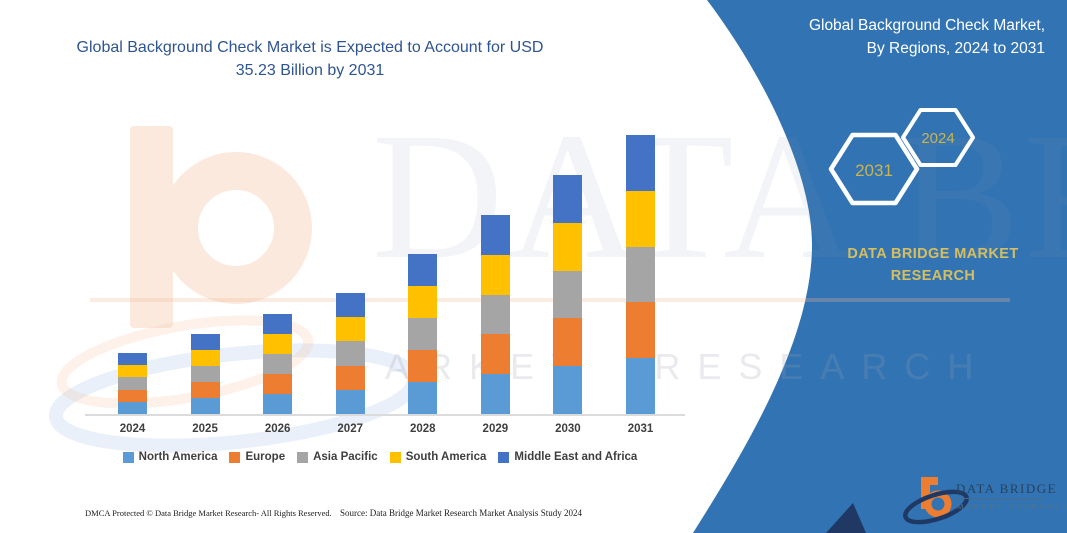 The width and height of the screenshot is (1067, 533). Describe the element at coordinates (278, 384) in the screenshot. I see `bar-segment-2026-europe` at that location.